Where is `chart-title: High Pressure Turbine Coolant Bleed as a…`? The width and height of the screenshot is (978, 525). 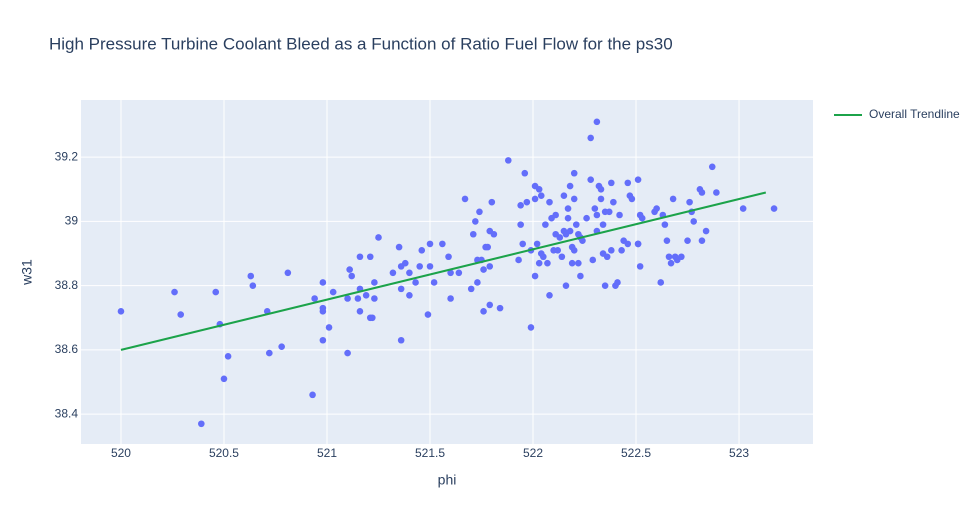
chart-title: High Pressure Turbine Coolant Bleed as a… is located at coordinates (361, 43).